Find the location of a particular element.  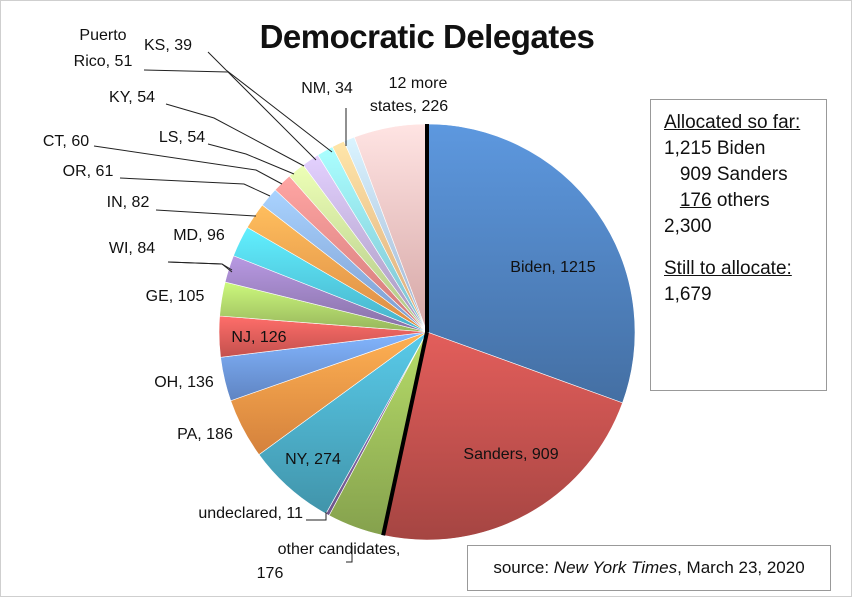

sanders-count: 909 Sanders is located at coordinates (726, 174).